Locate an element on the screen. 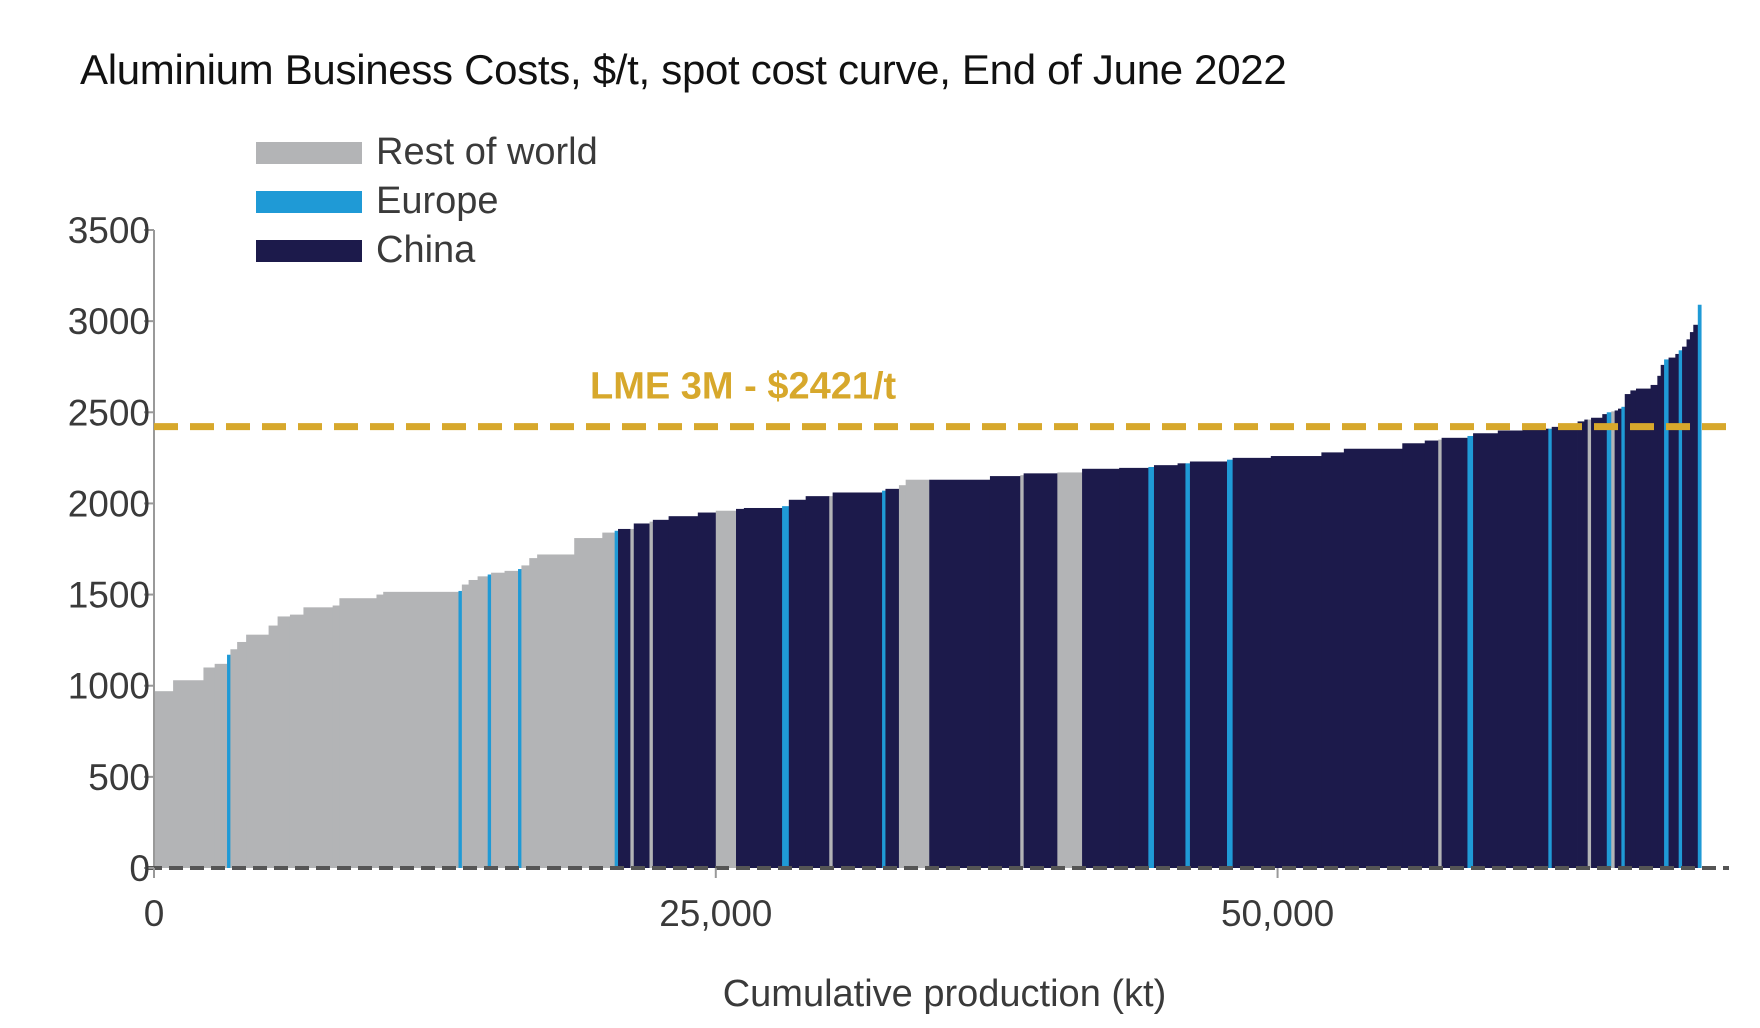 This screenshot has height=1028, width=1760. lme-price-label: LME 3M - $2421/t is located at coordinates (743, 387).